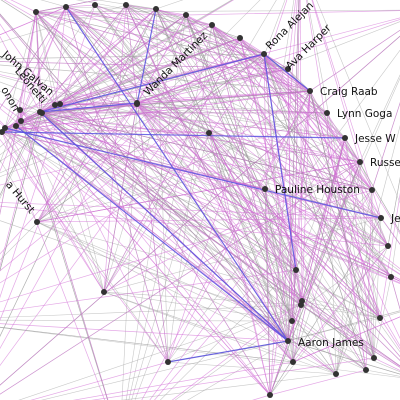  Describe the element at coordinates (360, 162) in the screenshot. I see `node-russe` at that location.